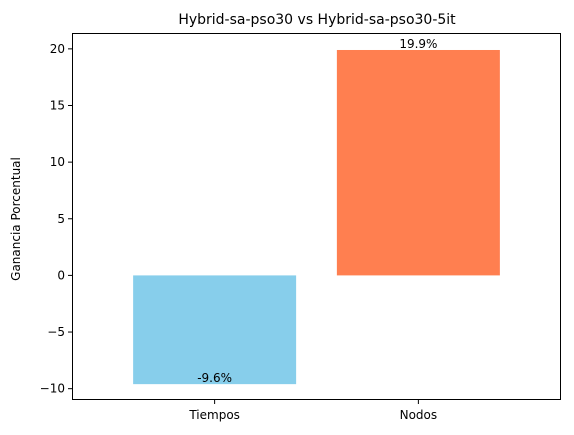 This screenshot has width=574, height=435. What do you see at coordinates (61, 275) in the screenshot?
I see `y-tick-label: 0` at bounding box center [61, 275].